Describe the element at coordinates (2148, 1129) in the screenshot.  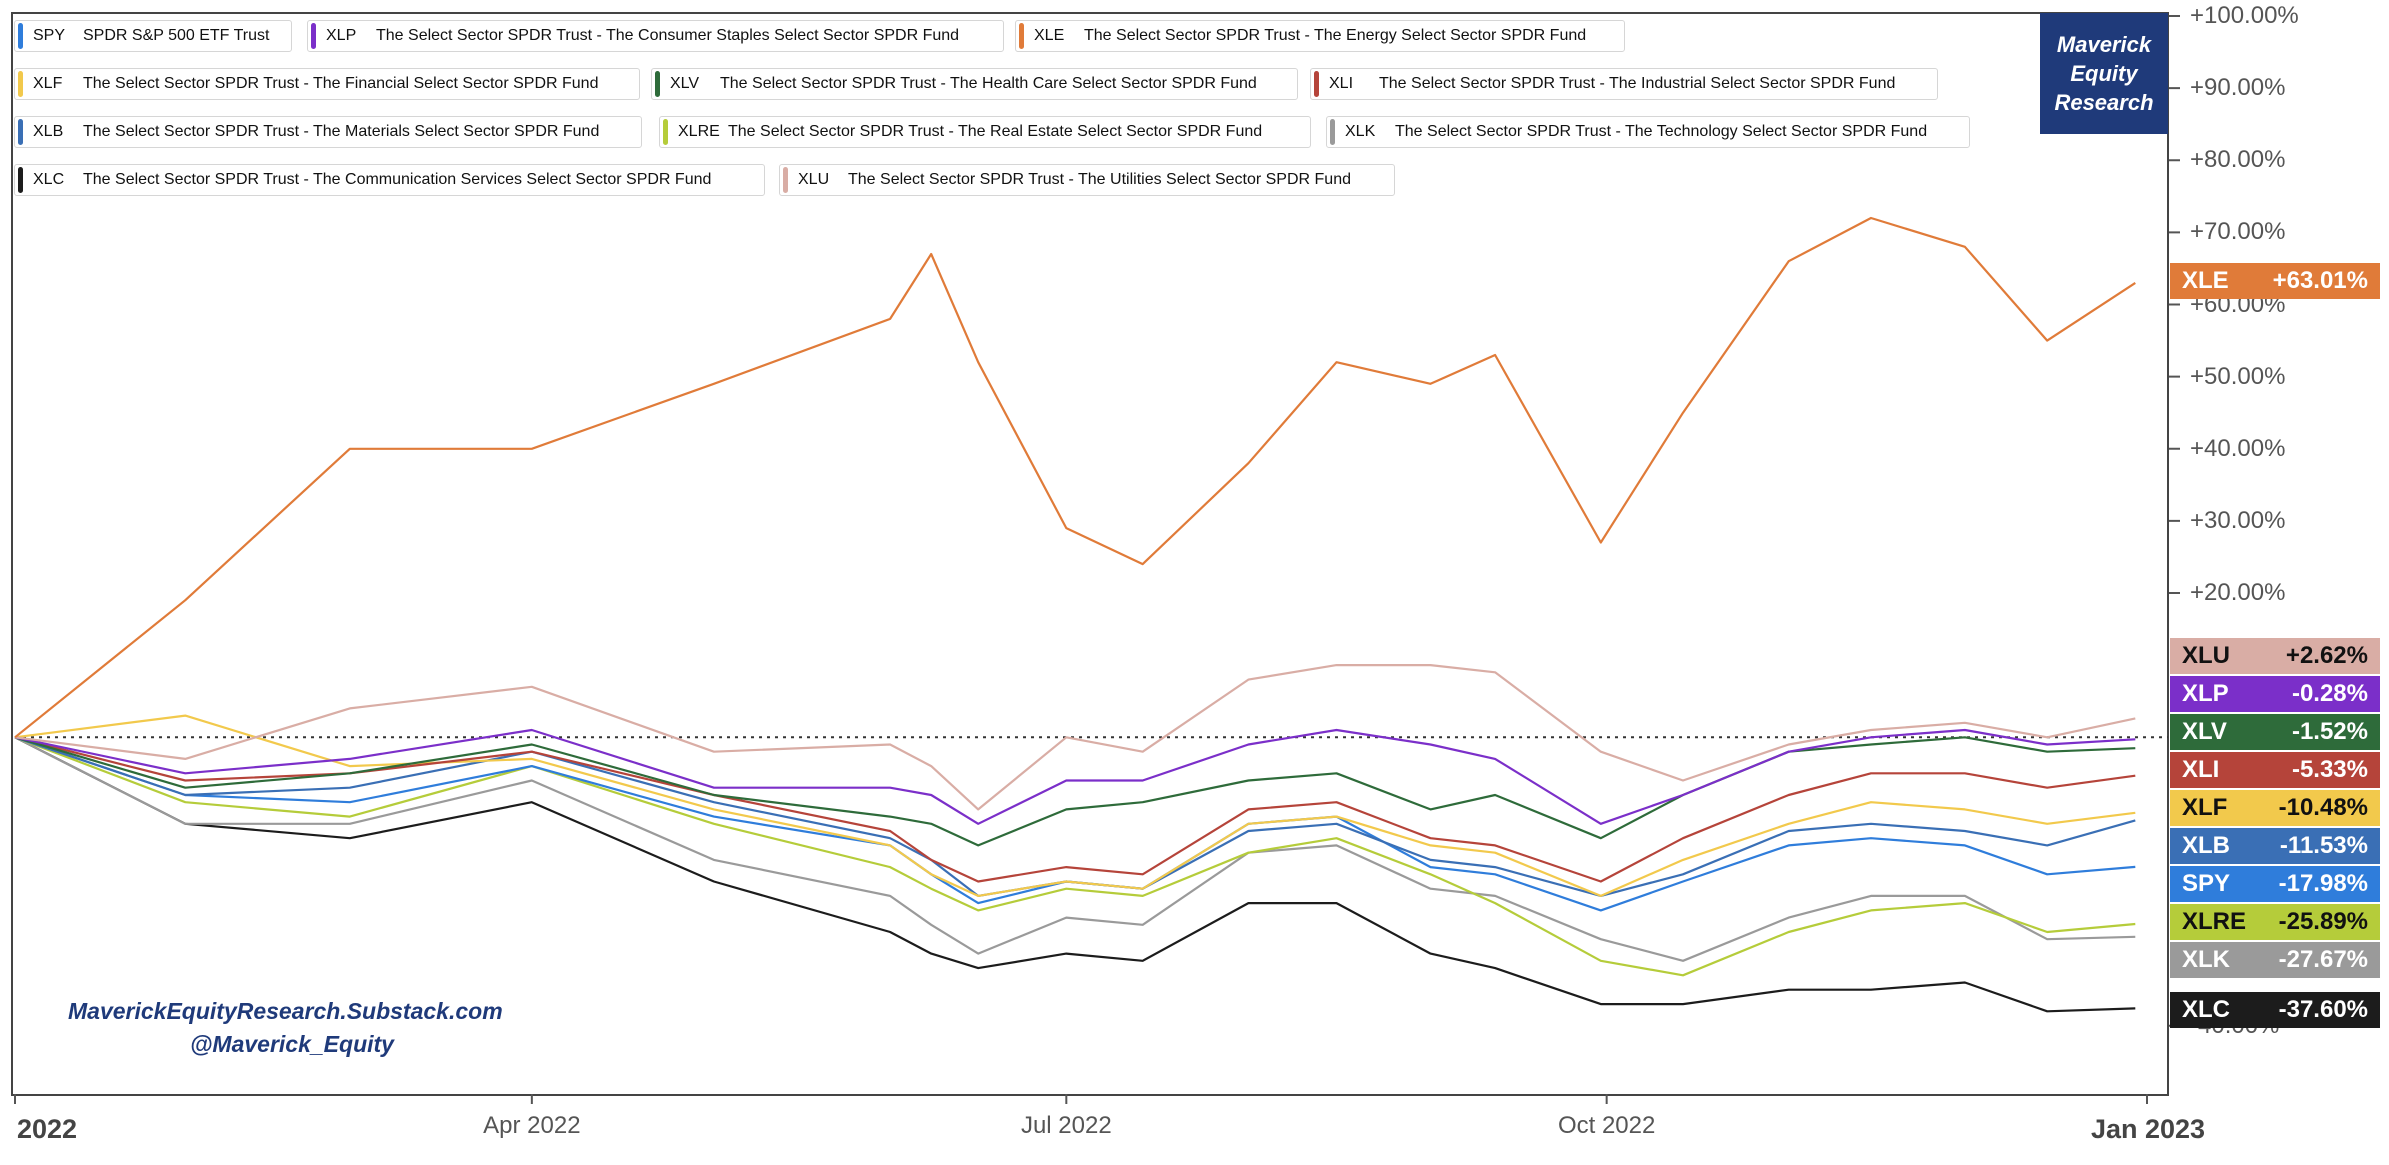
I see `x-tick-label: Jan 2023` at that location.